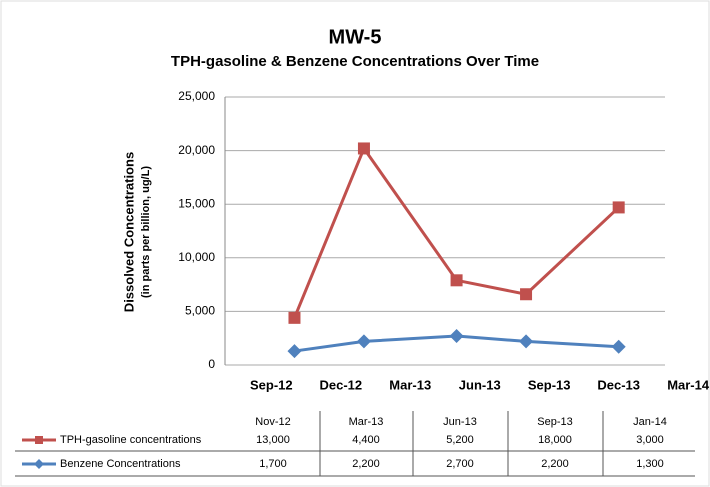 This screenshot has width=710, height=487. I want to click on table-cell: 1,300, so click(650, 464).